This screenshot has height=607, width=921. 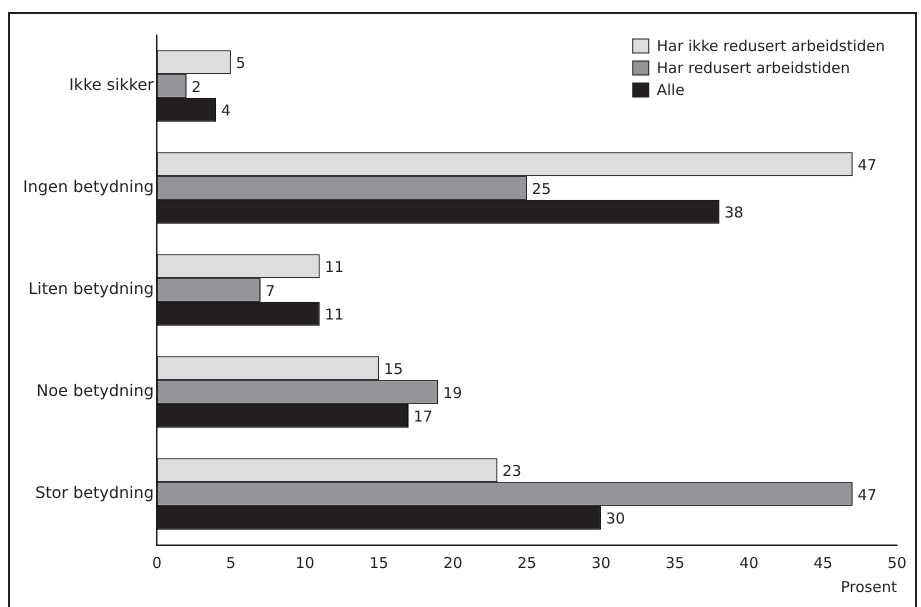 What do you see at coordinates (231, 563) in the screenshot?
I see `x-tick-label: 5` at bounding box center [231, 563].